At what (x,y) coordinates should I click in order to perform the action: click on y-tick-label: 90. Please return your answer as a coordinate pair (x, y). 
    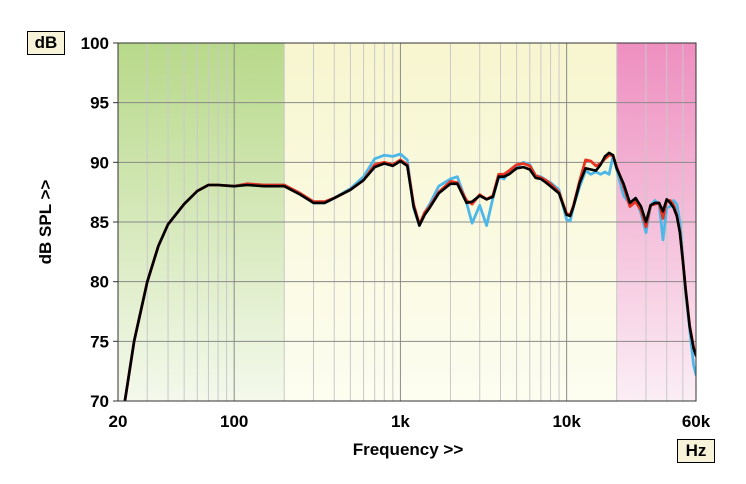
    Looking at the image, I should click on (99, 162).